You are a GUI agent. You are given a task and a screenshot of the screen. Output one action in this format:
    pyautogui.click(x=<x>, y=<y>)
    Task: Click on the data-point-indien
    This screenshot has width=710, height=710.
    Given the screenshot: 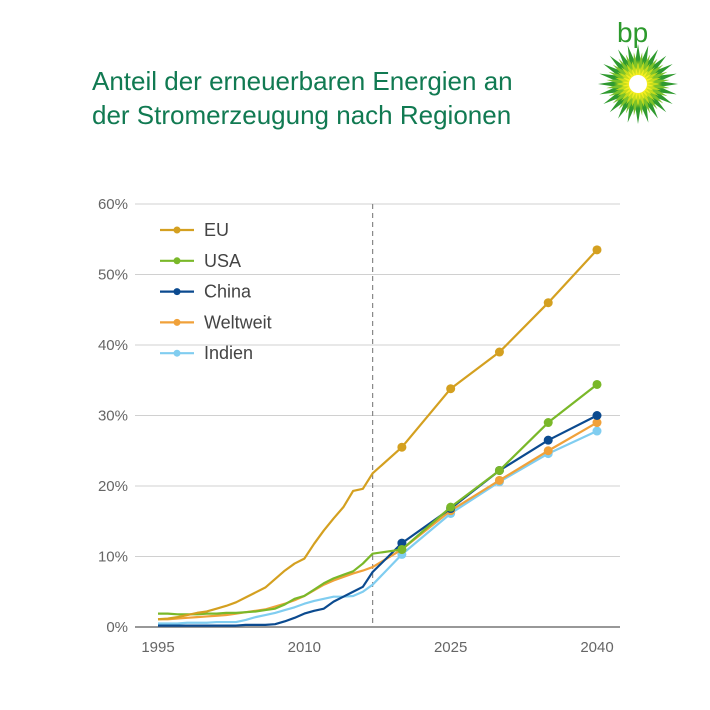 What is the action you would take?
    pyautogui.click(x=597, y=431)
    